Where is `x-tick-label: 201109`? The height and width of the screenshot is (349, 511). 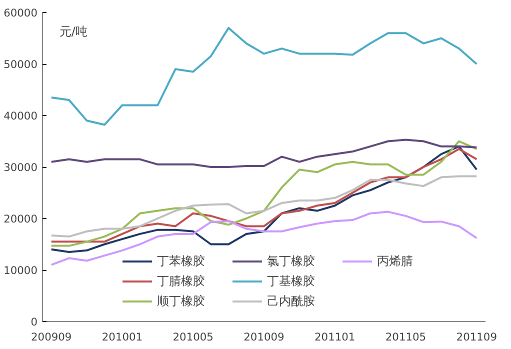
x-tick-label: 201109 is located at coordinates (477, 337).